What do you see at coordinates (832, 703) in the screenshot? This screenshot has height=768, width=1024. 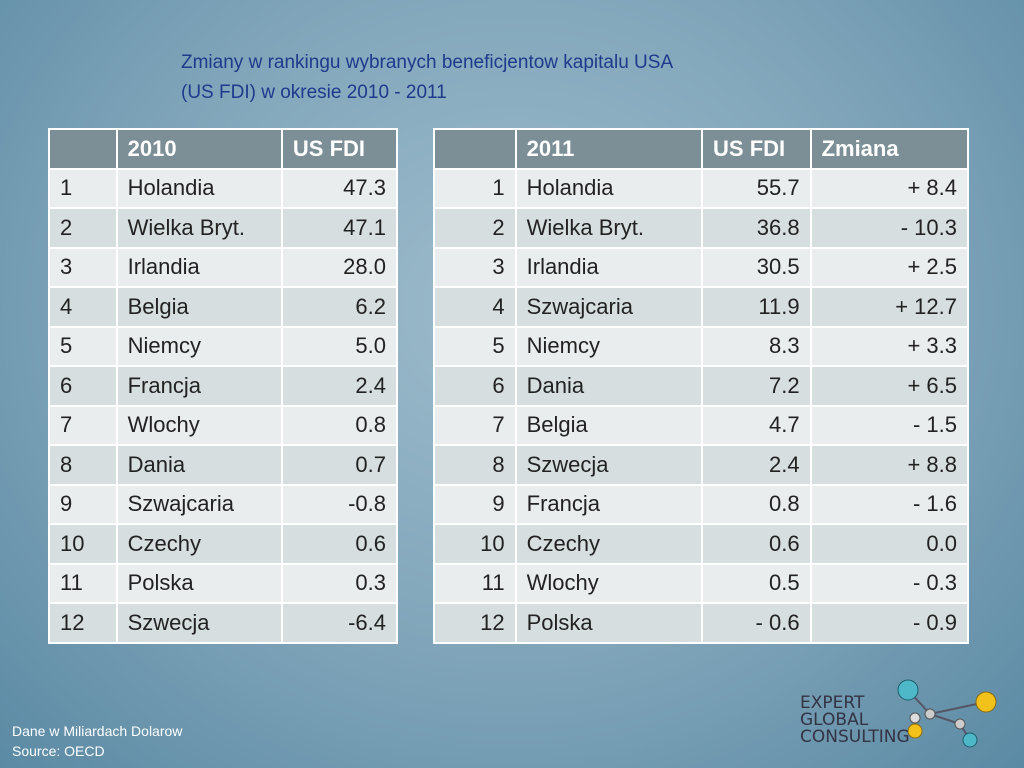 I see `logo-text: EXPERT` at bounding box center [832, 703].